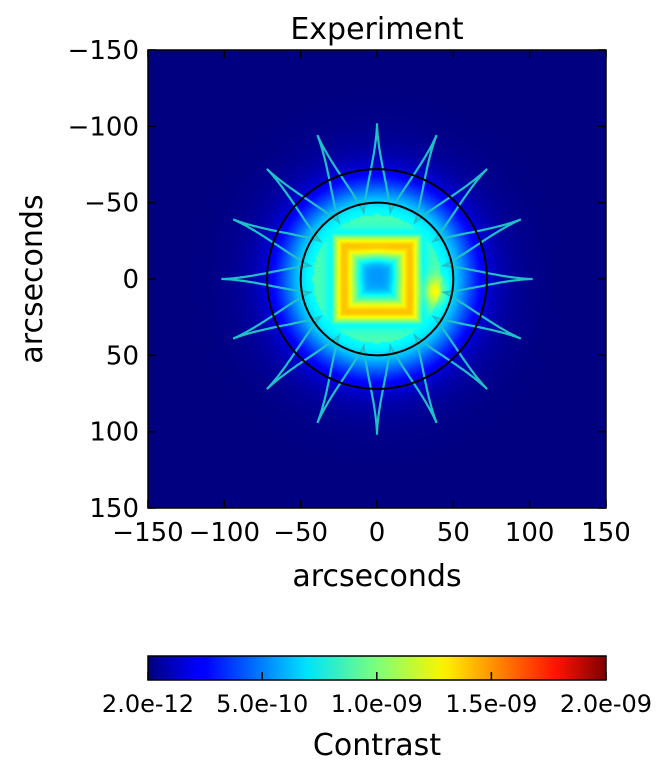  What do you see at coordinates (377, 704) in the screenshot?
I see `colorbar-tick-label: 1.0e-09` at bounding box center [377, 704].